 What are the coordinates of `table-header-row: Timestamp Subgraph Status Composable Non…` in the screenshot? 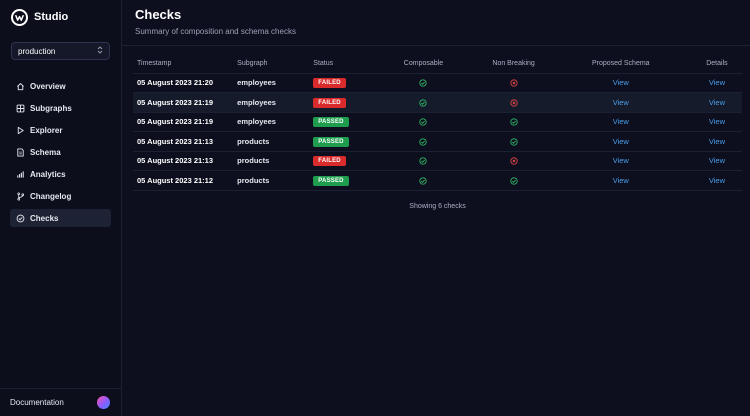 It's located at (437, 64).